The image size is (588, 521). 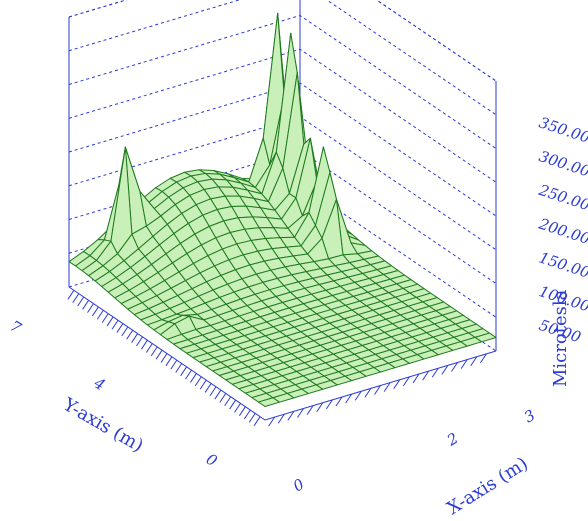 I want to click on x-tick-label: 2, so click(x=452, y=439).